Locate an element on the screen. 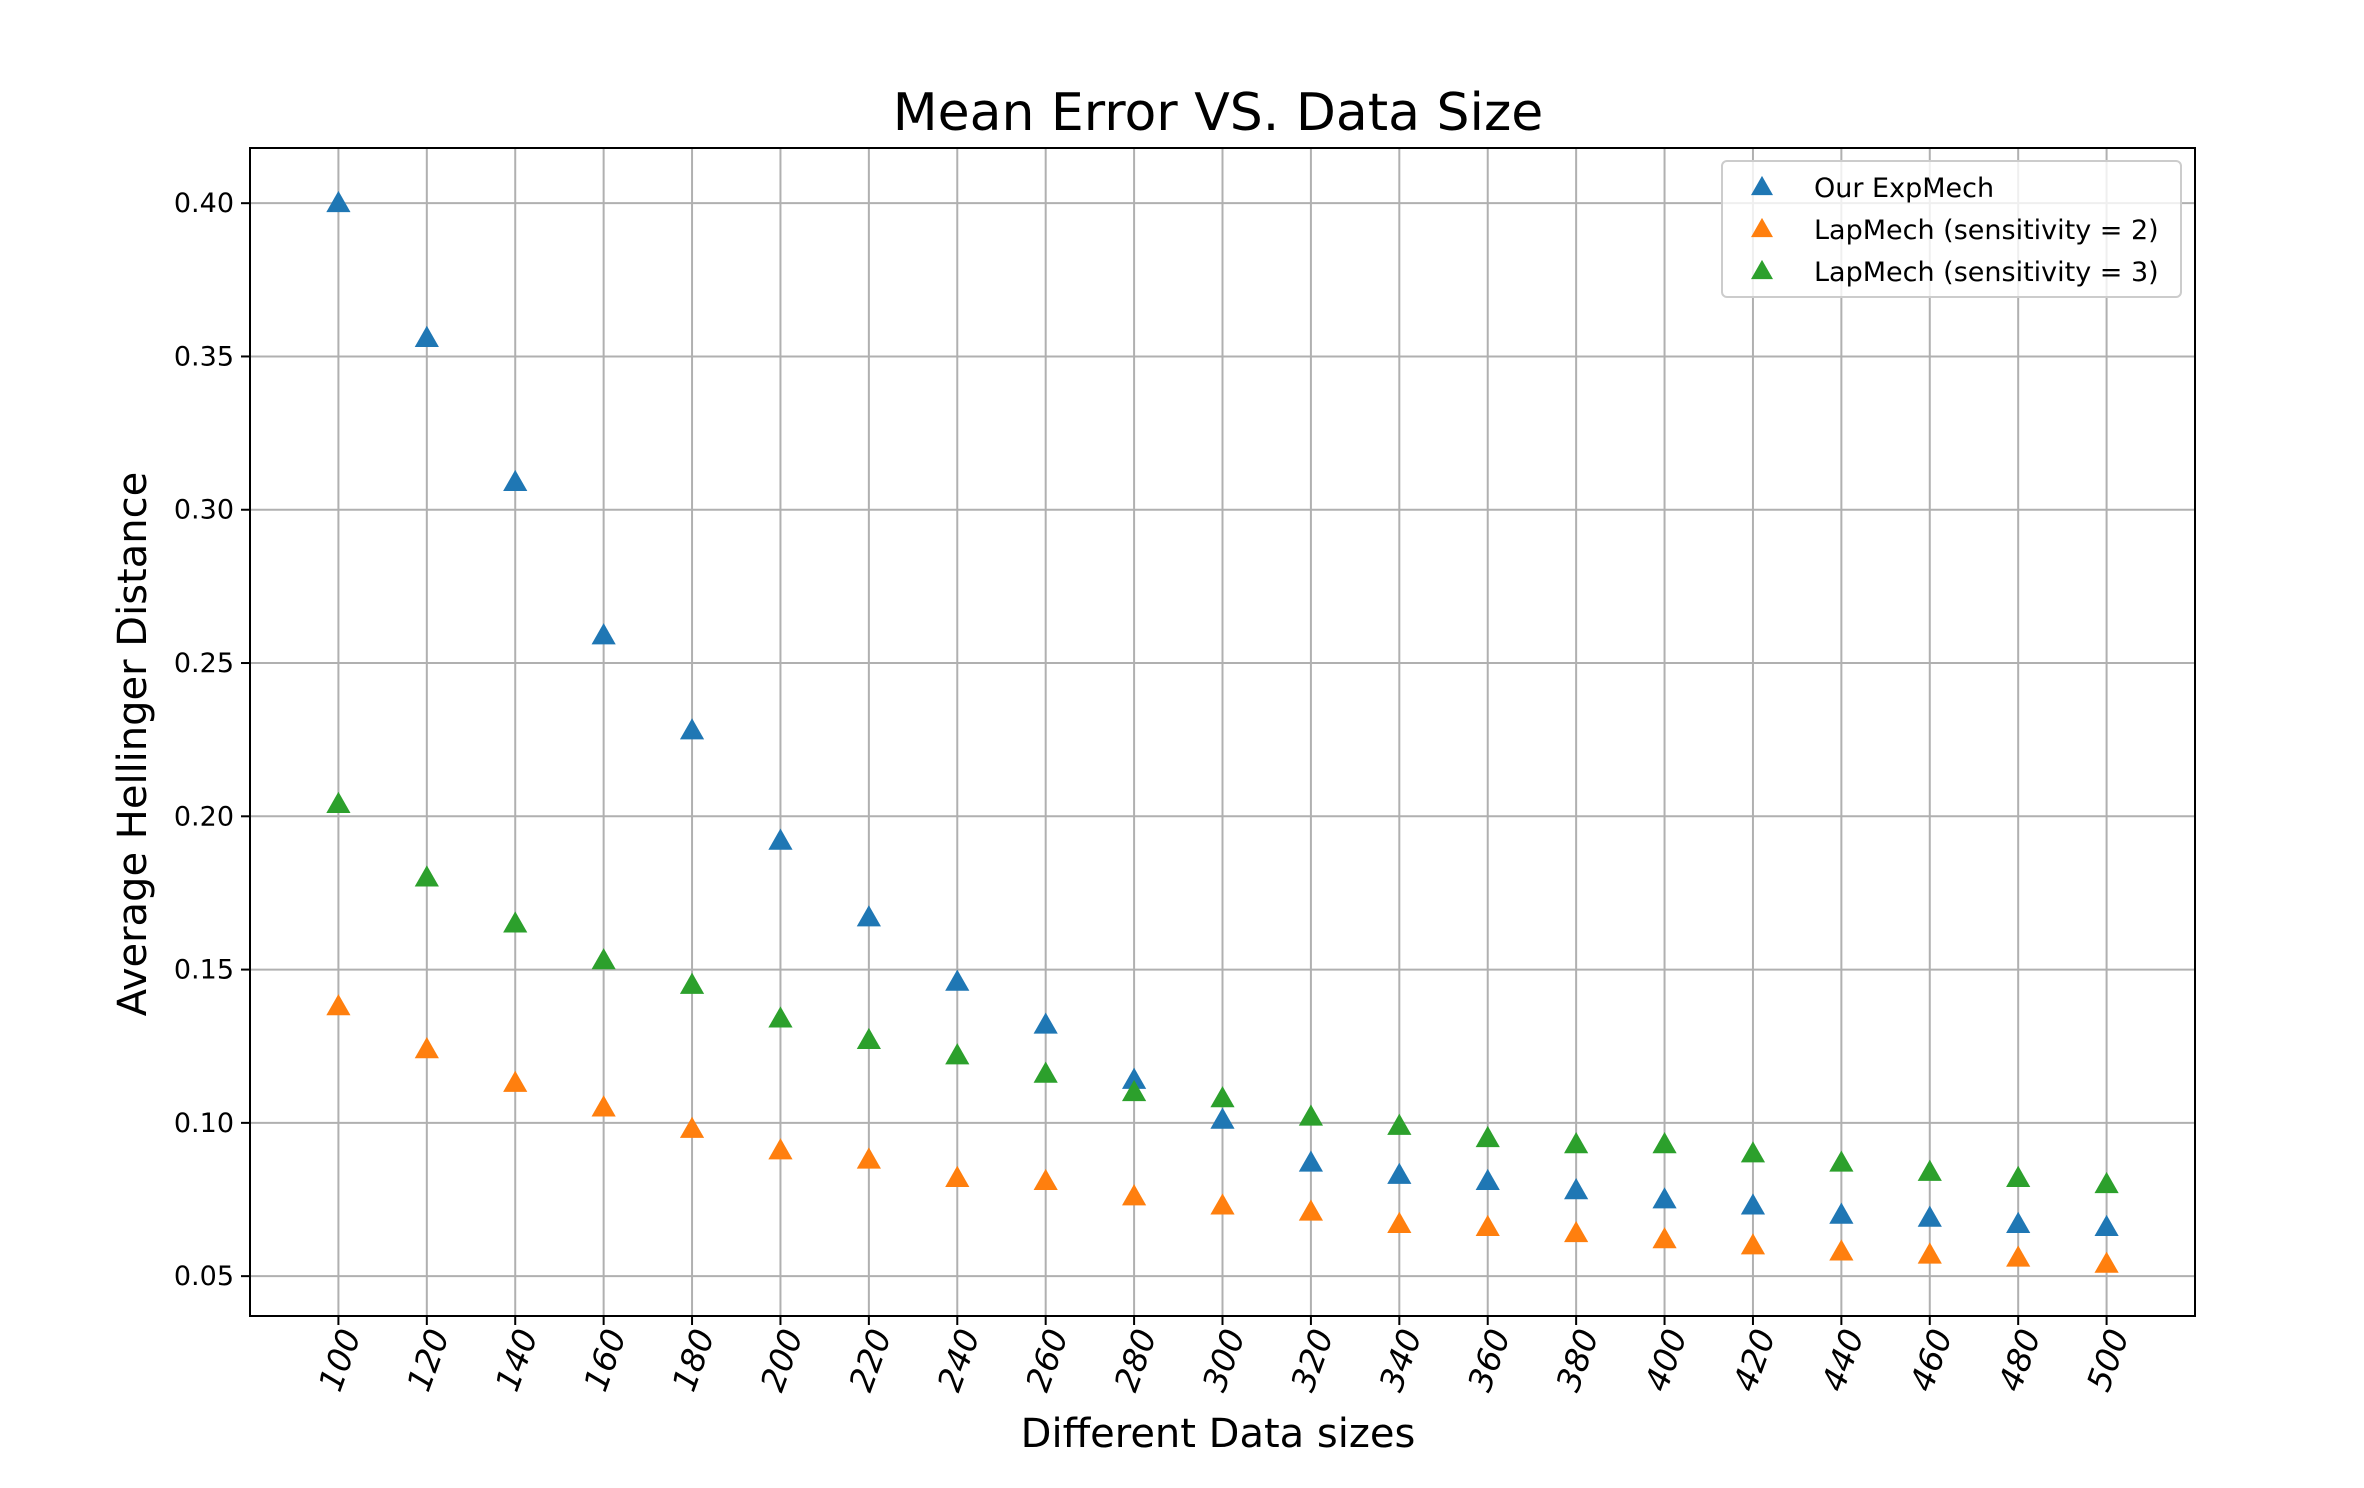 The width and height of the screenshot is (2364, 1488). chart-title: Mean Error VS. Data Size is located at coordinates (1218, 113).